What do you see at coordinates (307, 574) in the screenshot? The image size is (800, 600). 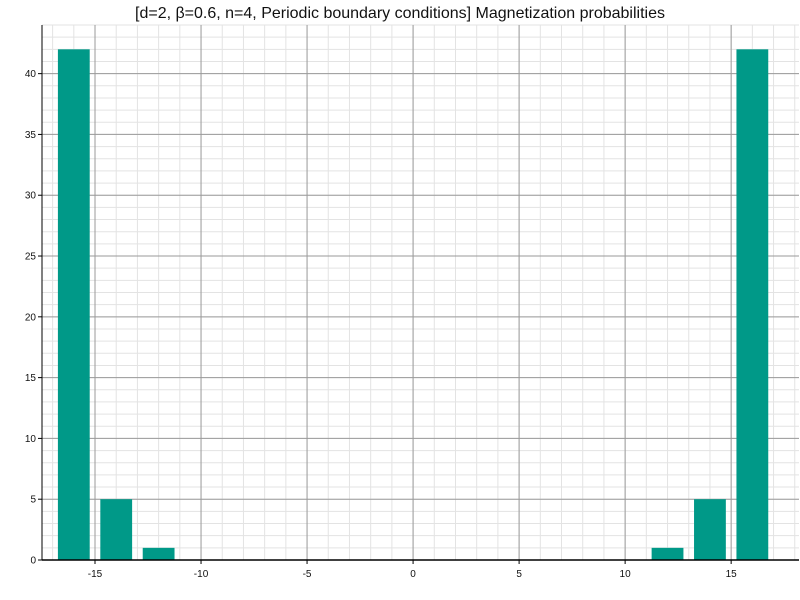 I see `x-tick-label: -5` at bounding box center [307, 574].